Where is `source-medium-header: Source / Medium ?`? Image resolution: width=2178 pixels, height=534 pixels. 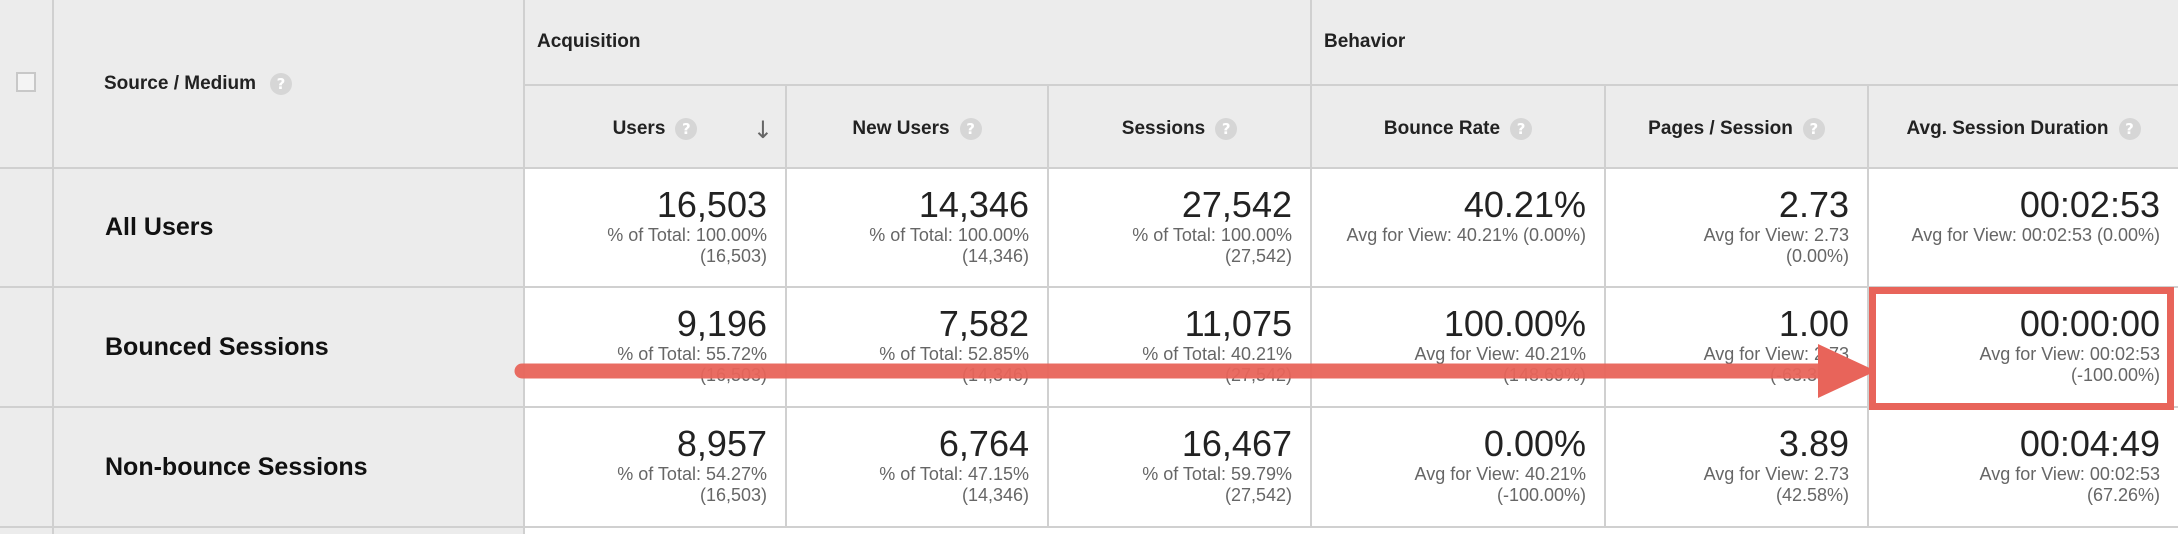 source-medium-header: Source / Medium ? is located at coordinates (287, 84).